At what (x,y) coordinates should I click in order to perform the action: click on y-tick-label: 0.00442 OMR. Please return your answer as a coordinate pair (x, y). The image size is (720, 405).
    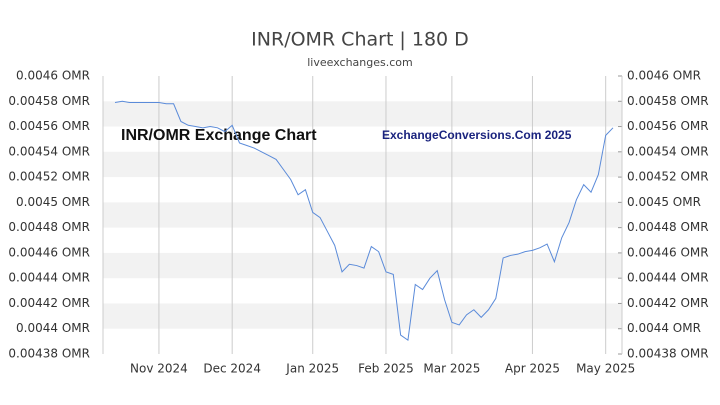
    Looking at the image, I should click on (49, 303).